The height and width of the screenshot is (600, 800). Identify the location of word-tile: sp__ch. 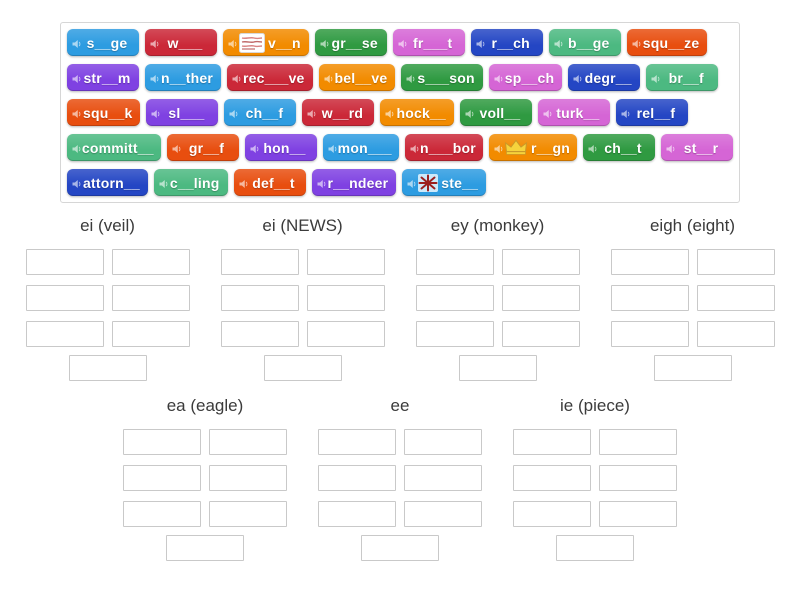
(525, 77).